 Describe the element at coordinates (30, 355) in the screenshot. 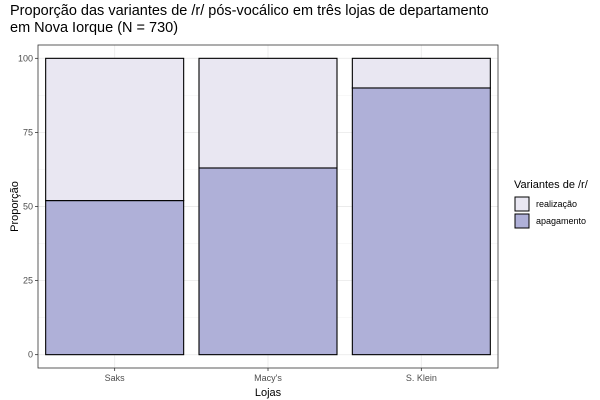

I see `y-tick-label: 0` at that location.